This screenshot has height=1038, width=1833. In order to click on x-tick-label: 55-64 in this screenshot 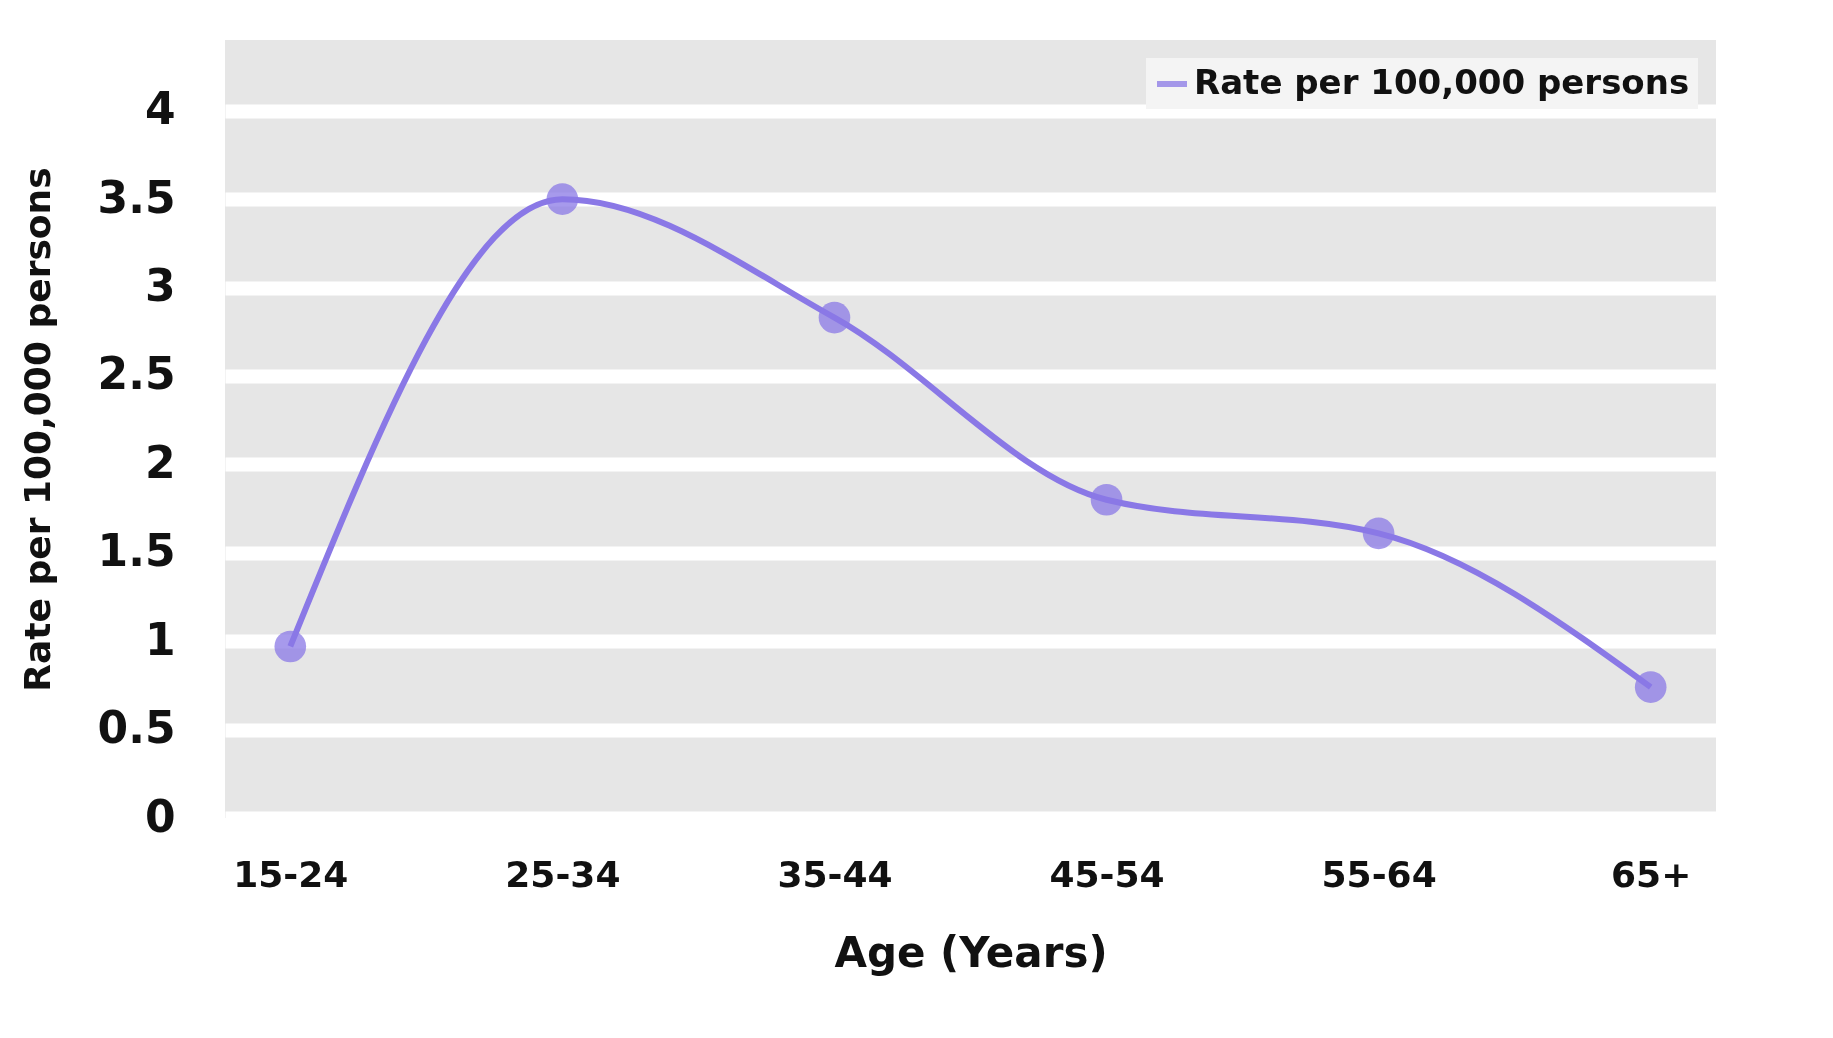, I will do `click(1379, 874)`.